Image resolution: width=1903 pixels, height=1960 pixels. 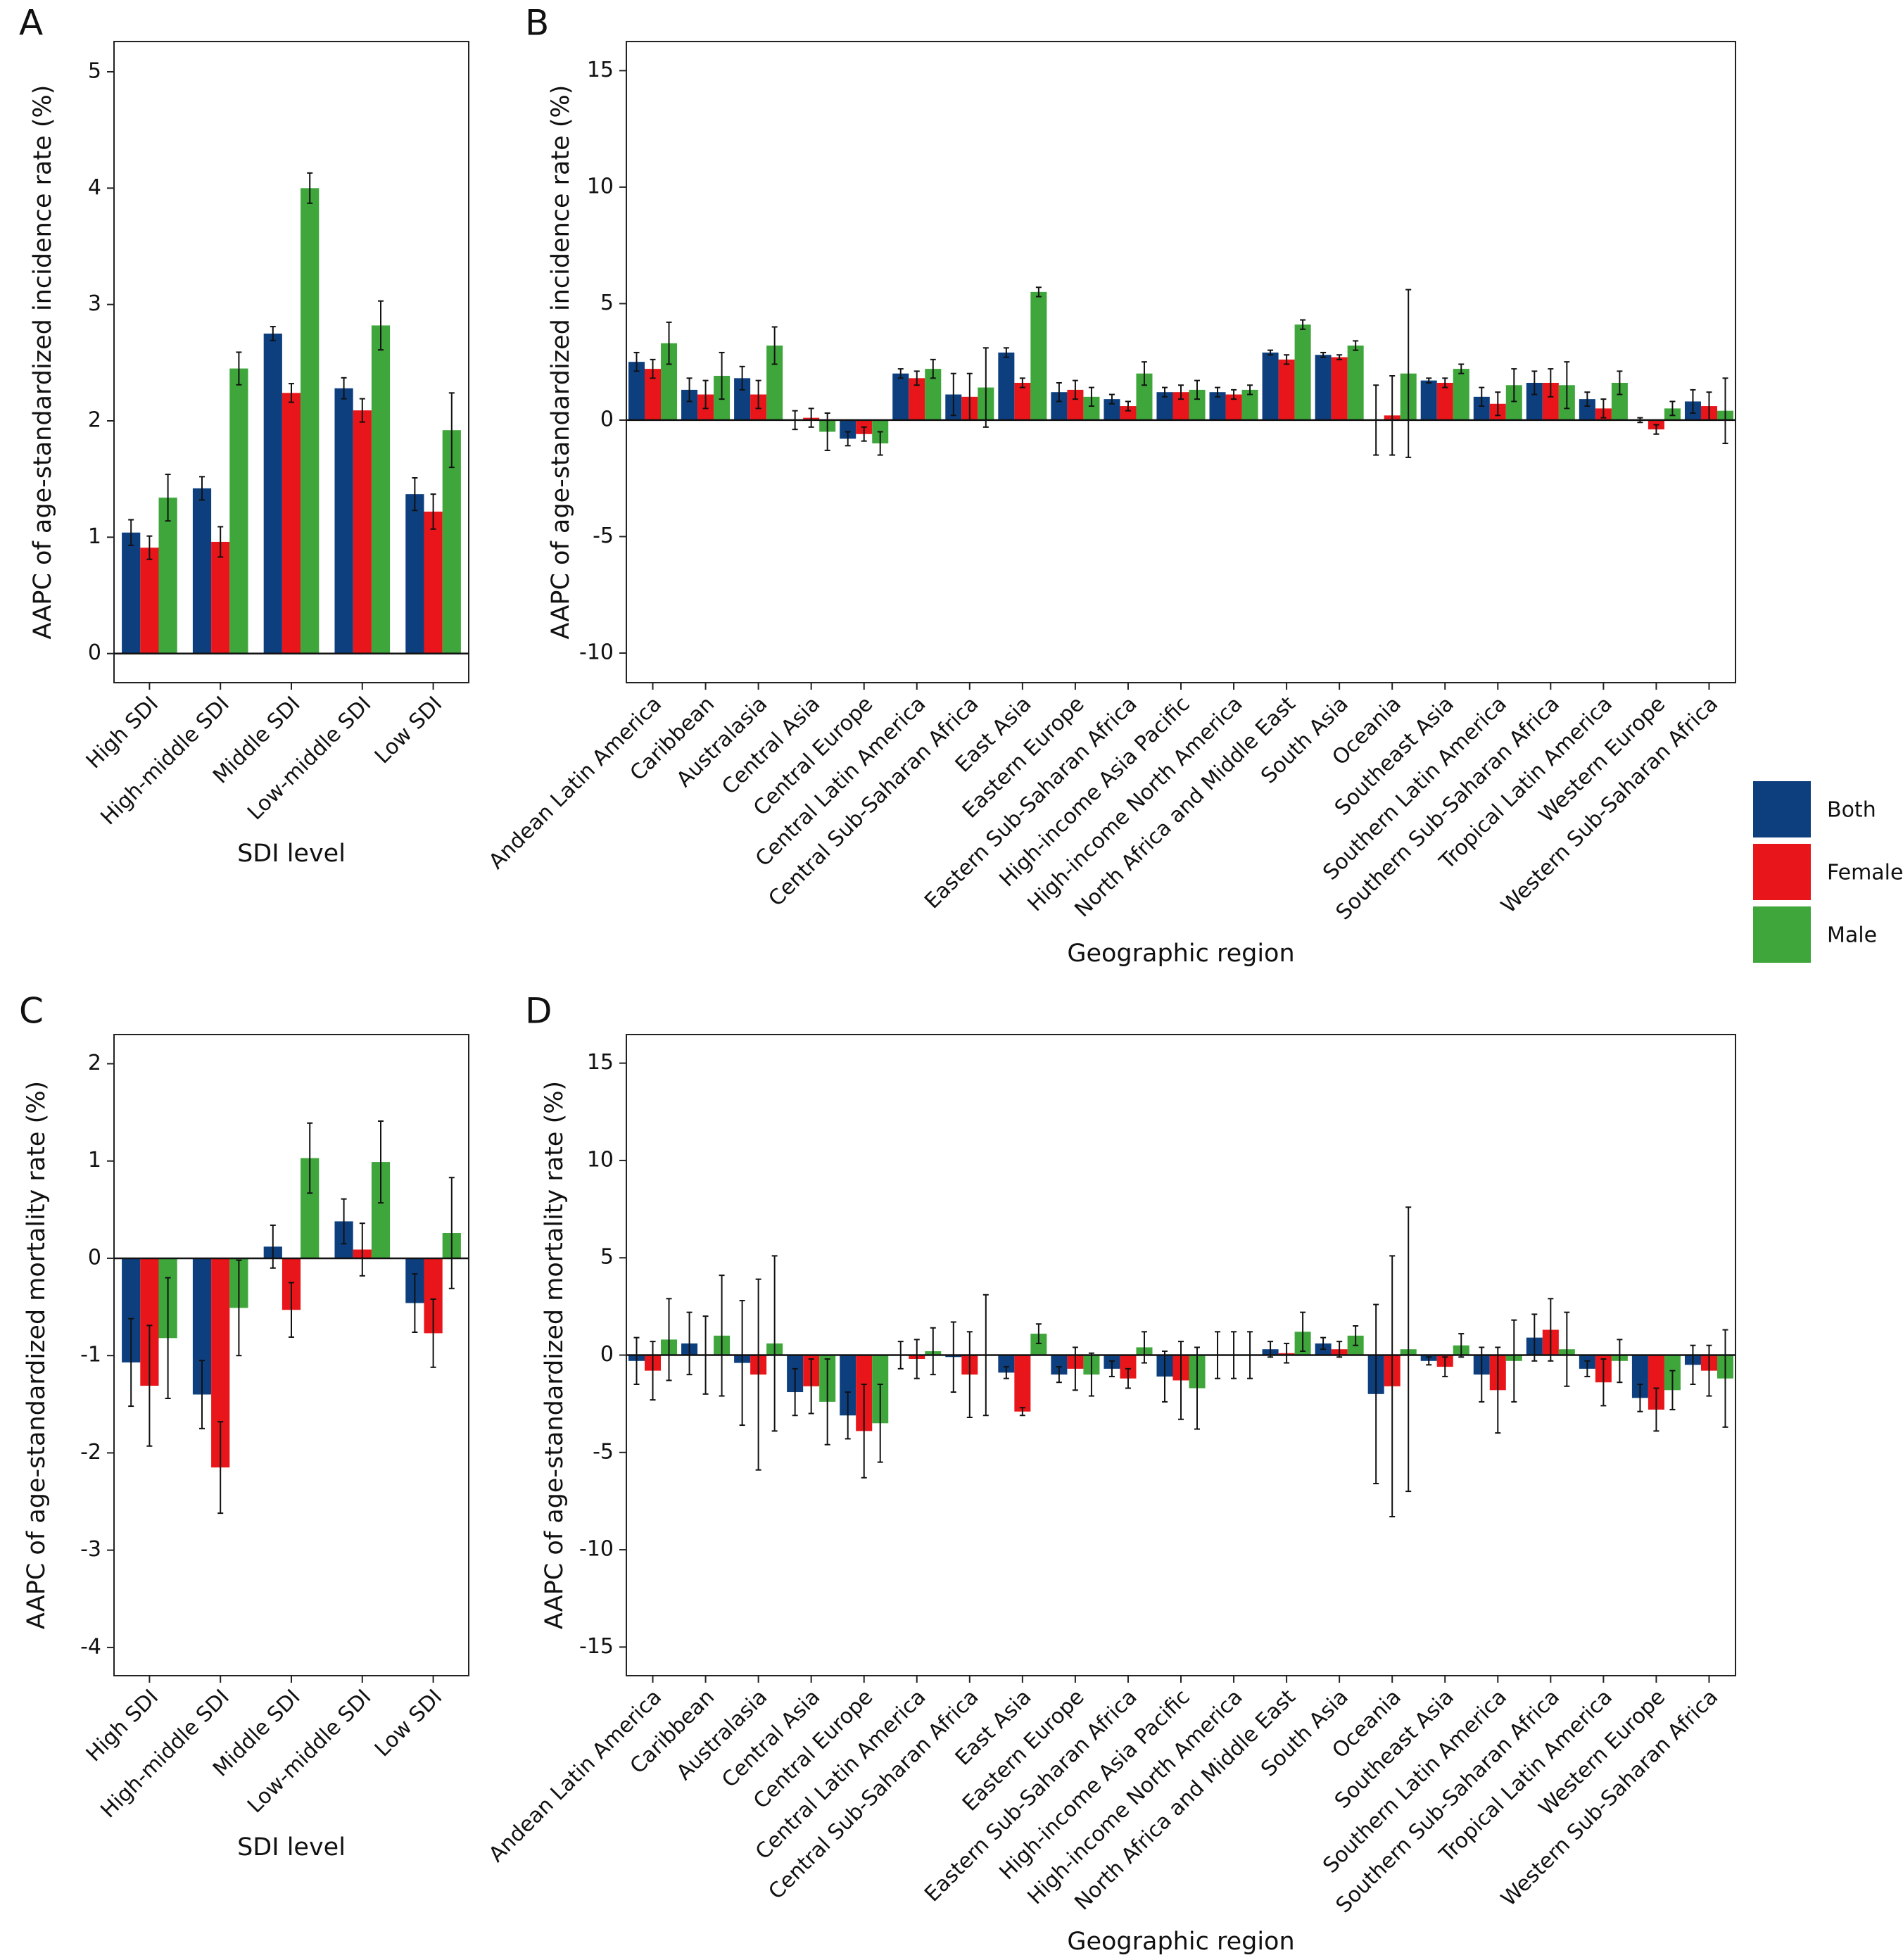 What do you see at coordinates (94, 303) in the screenshot?
I see `y-tick-label: 3` at bounding box center [94, 303].